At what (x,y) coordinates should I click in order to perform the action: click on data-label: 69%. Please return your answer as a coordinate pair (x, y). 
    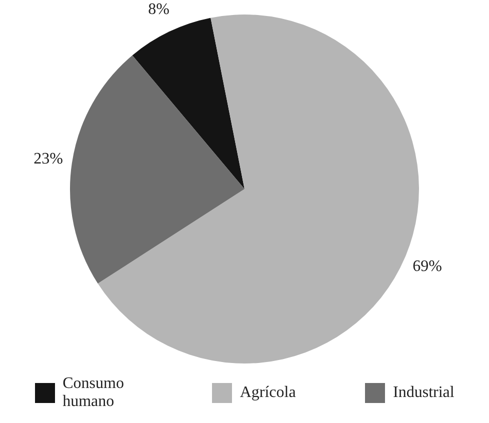
    Looking at the image, I should click on (427, 266).